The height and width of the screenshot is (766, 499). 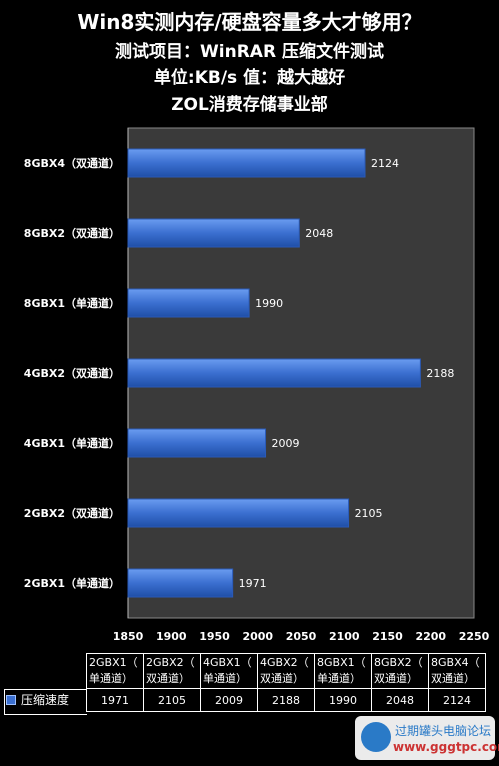 I want to click on value-label: 2048, so click(x=319, y=233).